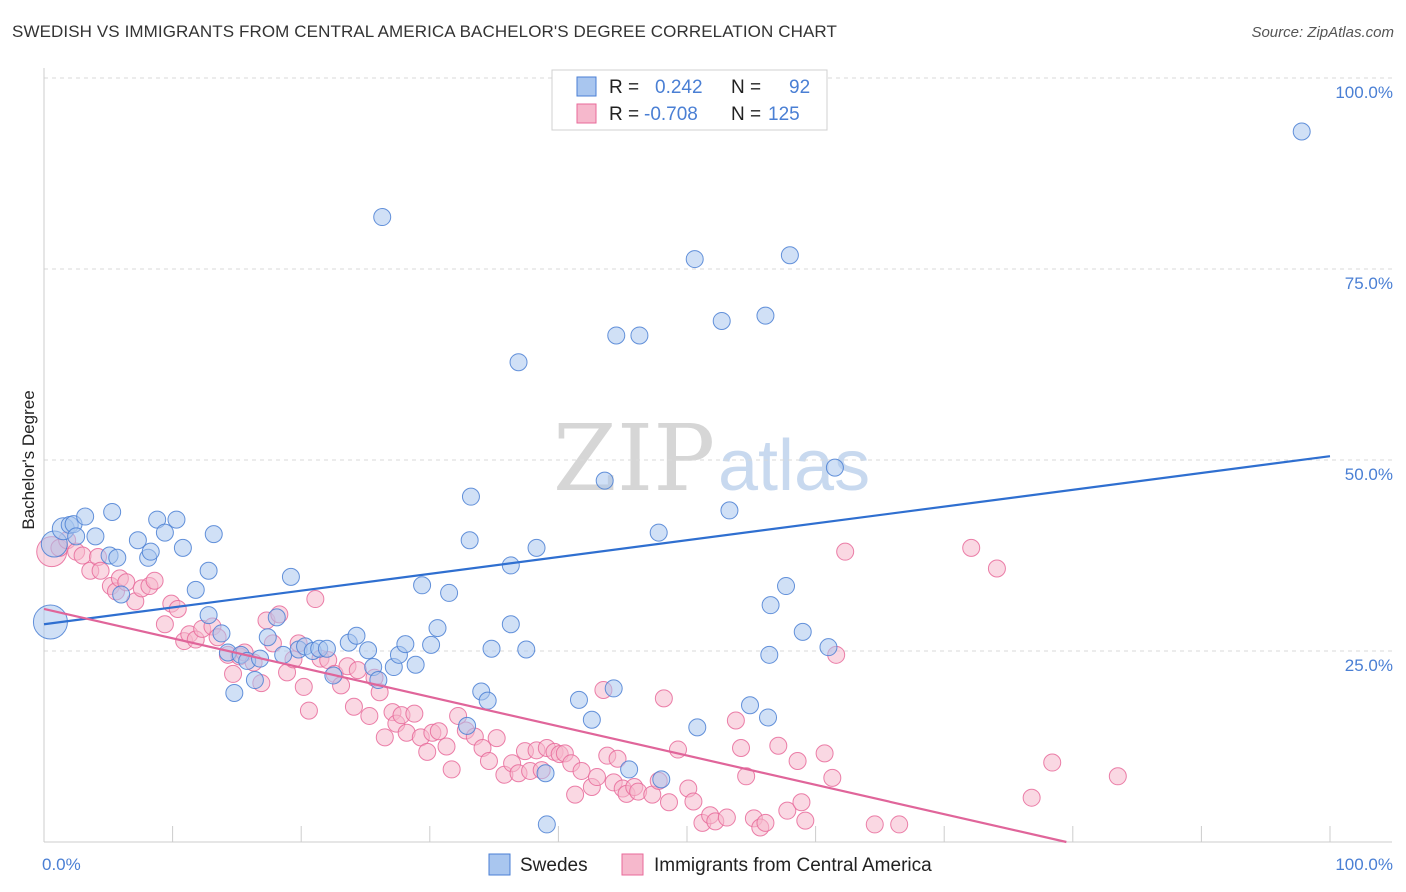 Image resolution: width=1406 pixels, height=892 pixels. I want to click on y-tick-label: 75.0%, so click(1369, 283).